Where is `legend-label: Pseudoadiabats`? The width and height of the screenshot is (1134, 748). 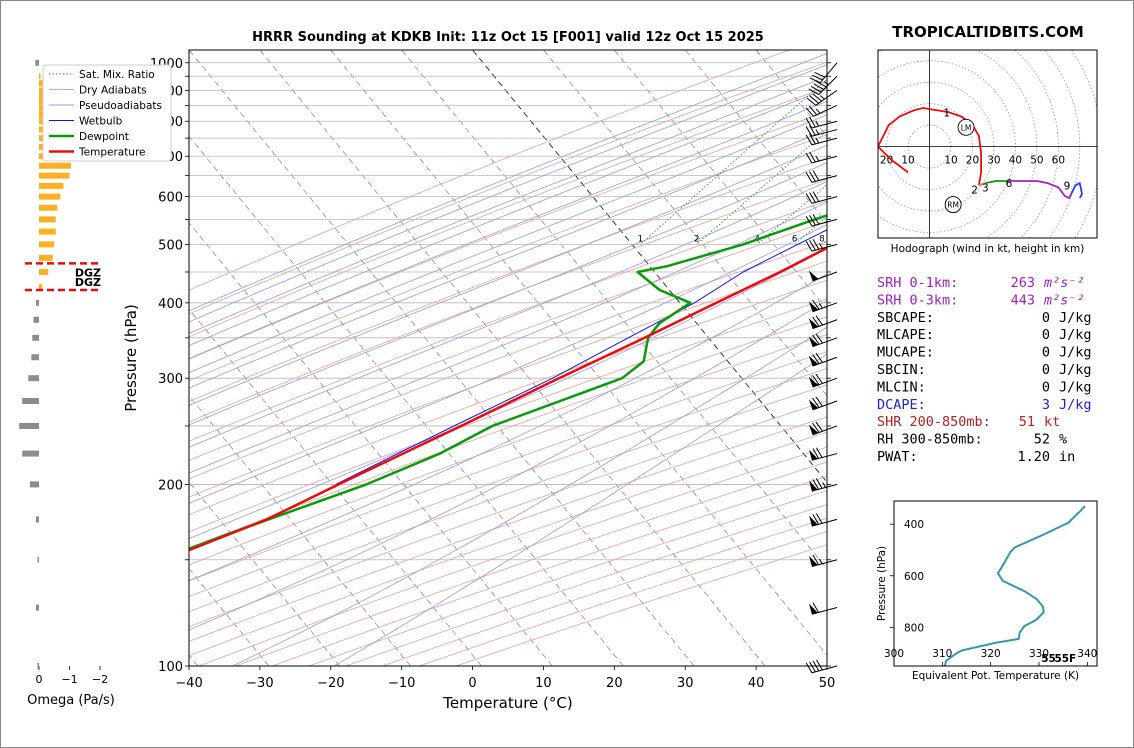 legend-label: Pseudoadiabats is located at coordinates (120, 106).